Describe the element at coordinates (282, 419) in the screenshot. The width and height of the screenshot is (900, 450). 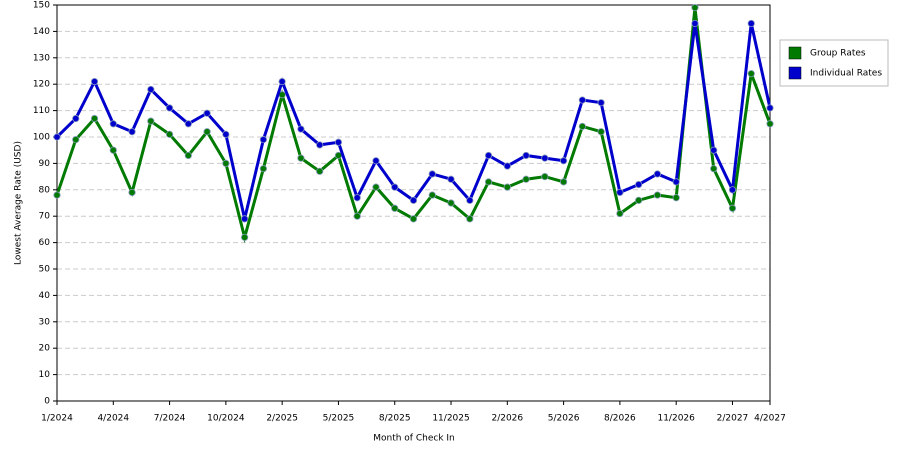
I see `x-tick-label: 2/2025` at that location.